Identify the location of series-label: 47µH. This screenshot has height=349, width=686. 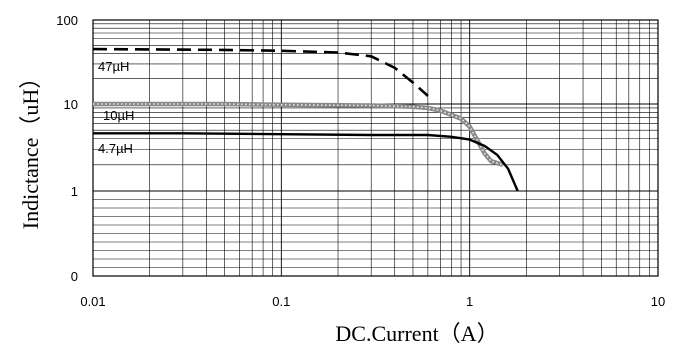
(113, 66).